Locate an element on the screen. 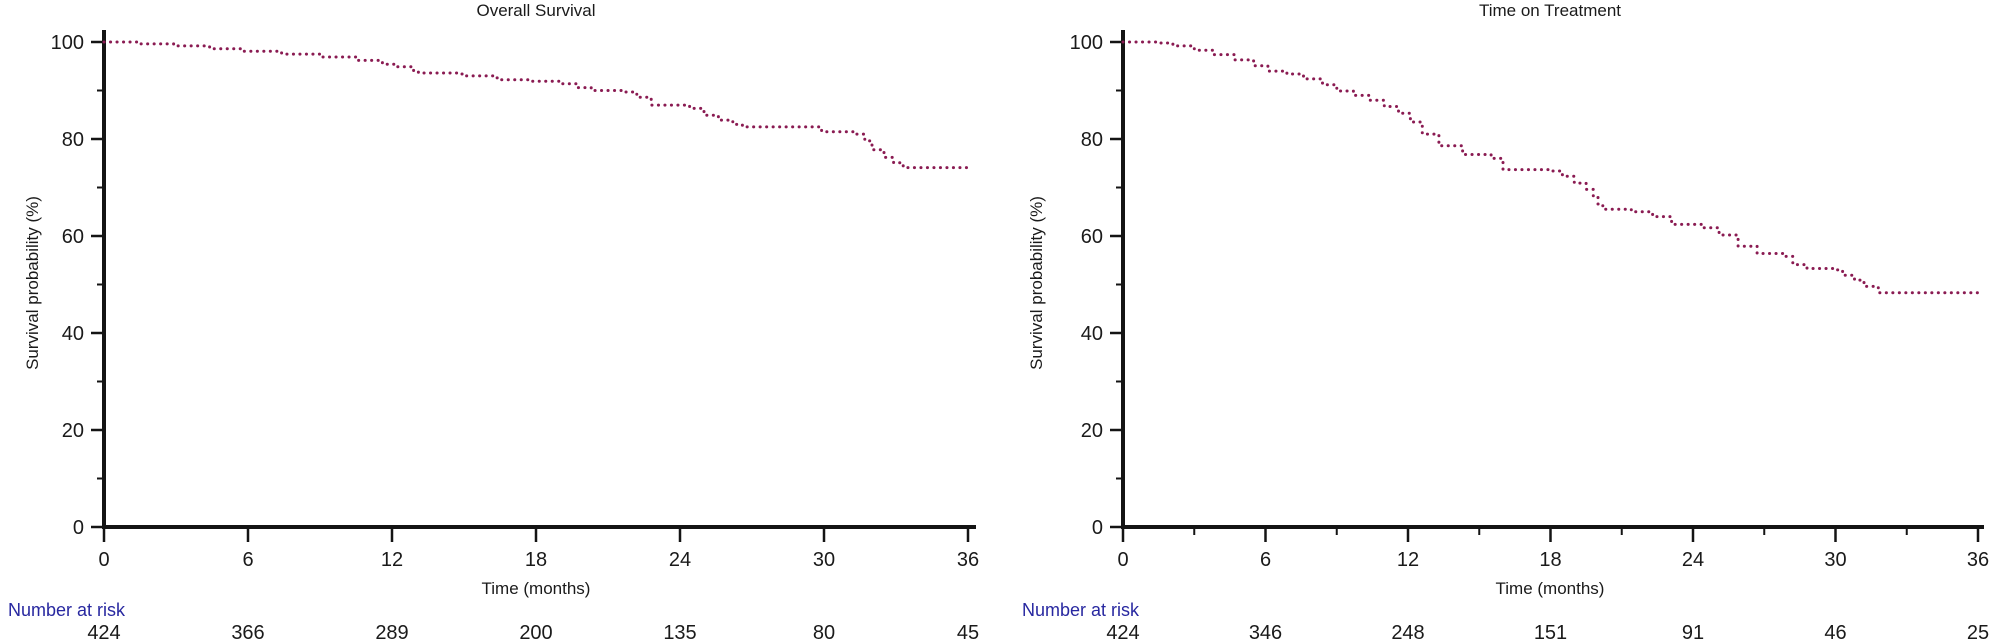  chart-title-time-on-treatment: Time on Treatment is located at coordinates (1550, 10).